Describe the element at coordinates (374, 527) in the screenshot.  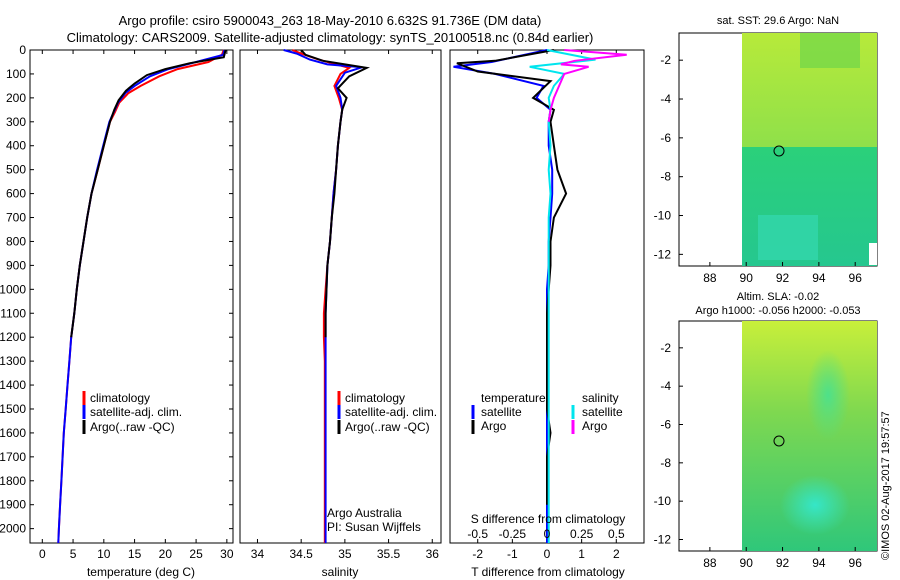
I see `salinity-annotation-line2: PI: Susan Wijffels` at that location.